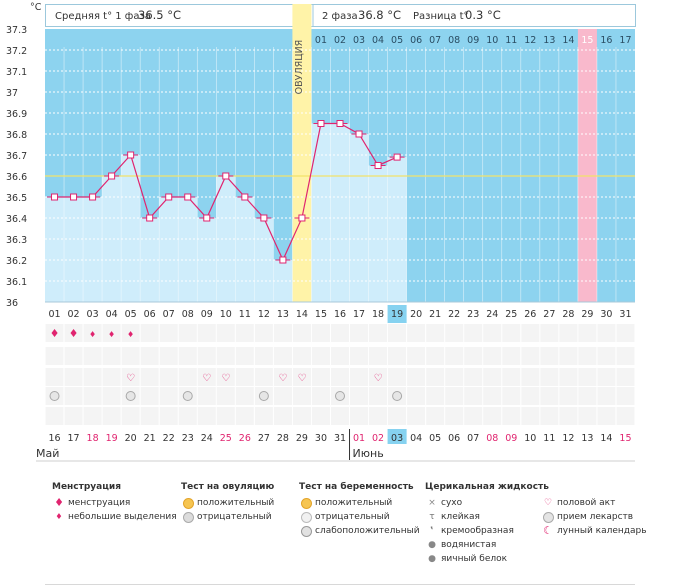 The height and width of the screenshot is (587, 675). I want to click on cycle-day-label: 22, so click(454, 314).